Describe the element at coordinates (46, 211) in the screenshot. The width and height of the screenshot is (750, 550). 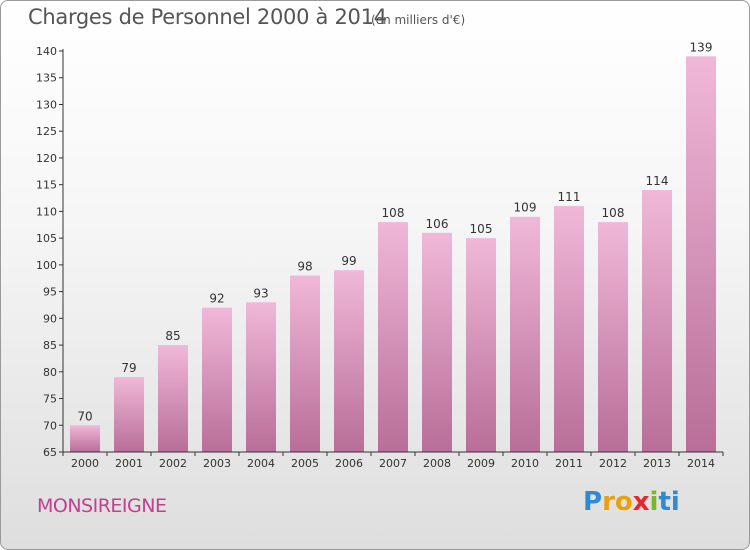
I see `y-tick-label: 110` at that location.